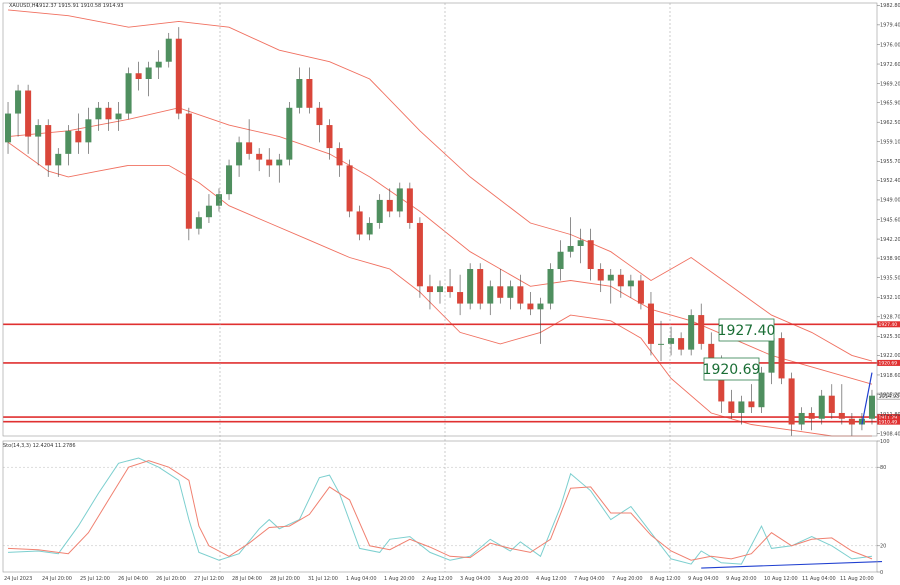 The height and width of the screenshot is (585, 900). What do you see at coordinates (171, 579) in the screenshot?
I see `time-tick-label-4: 26 Jul 20:00` at bounding box center [171, 579].